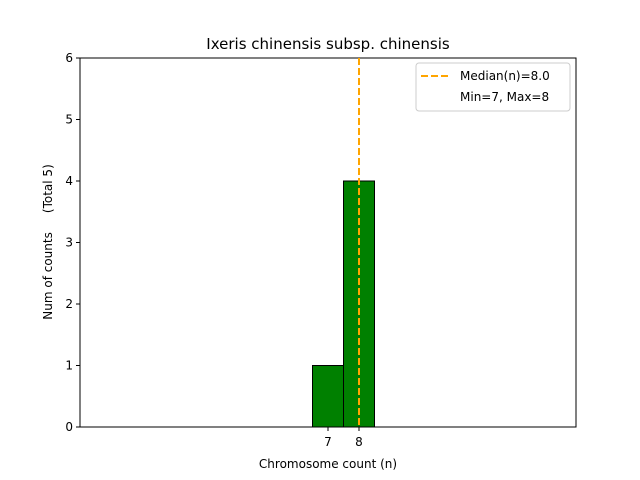 This screenshot has height=480, width=640. Describe the element at coordinates (69, 304) in the screenshot. I see `y-tick-label: 2` at that location.